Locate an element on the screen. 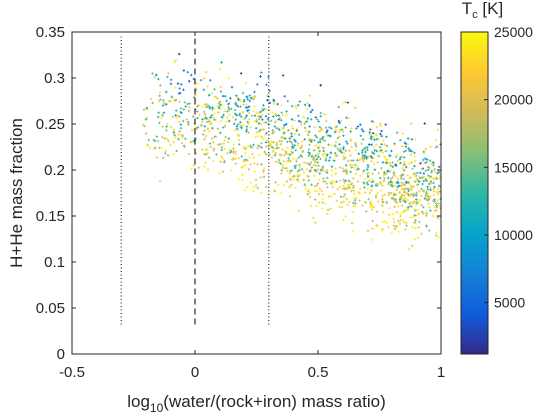 This screenshot has height=420, width=560. colorbar-tick-label: 20000 is located at coordinates (513, 100).